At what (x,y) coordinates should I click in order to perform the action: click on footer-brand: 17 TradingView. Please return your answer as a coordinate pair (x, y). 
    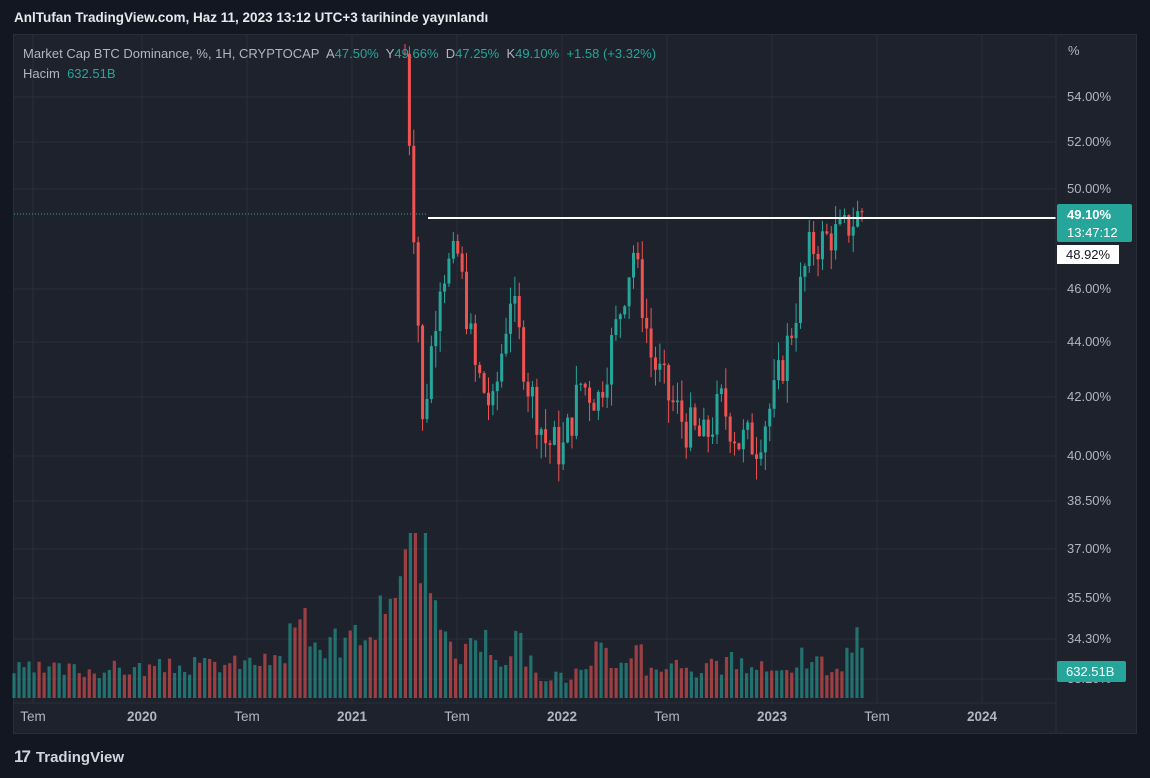
    Looking at the image, I should click on (69, 757).